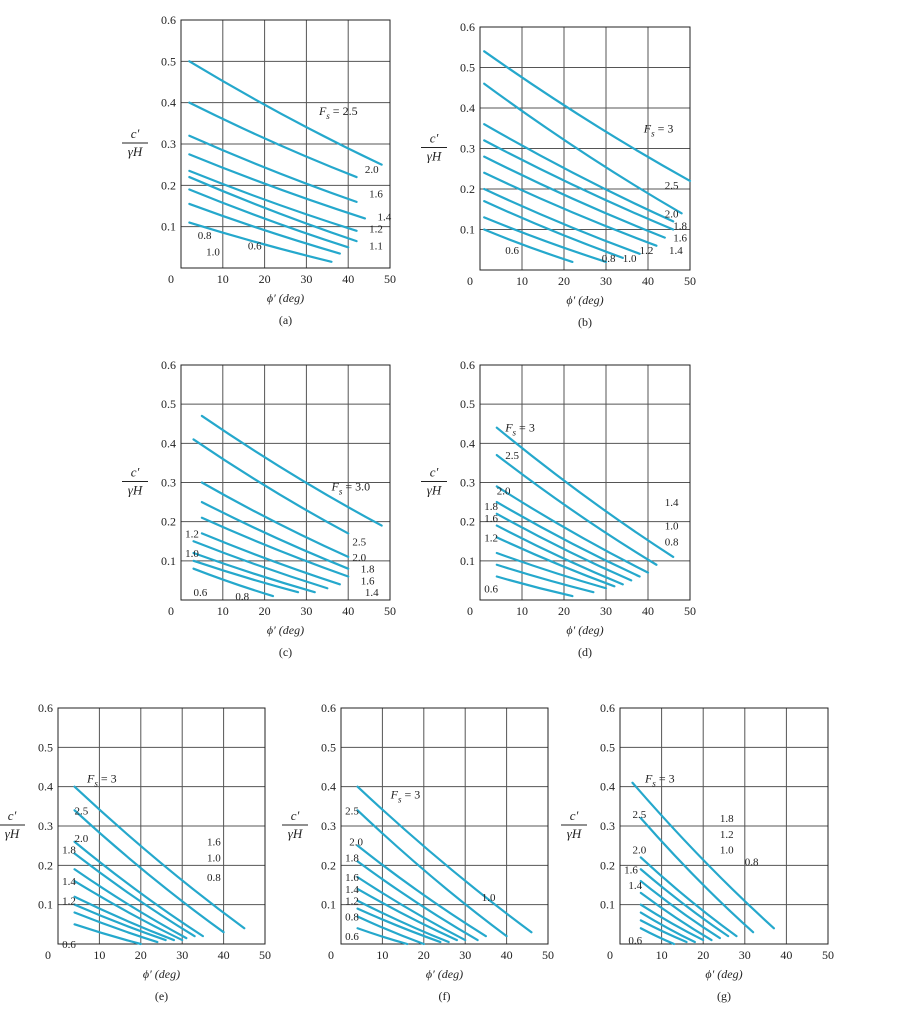 This screenshot has height=1024, width=902. What do you see at coordinates (168, 522) in the screenshot?
I see `y-tick-label: 0.2` at bounding box center [168, 522].